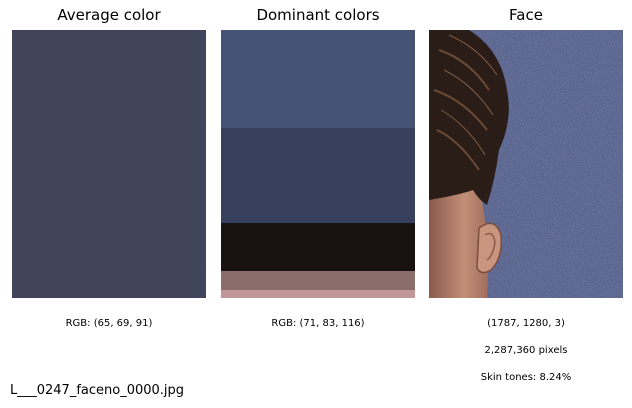 The height and width of the screenshot is (408, 632). Describe the element at coordinates (97, 390) in the screenshot. I see `image-filename: L___0247_faceno_0000.jpg` at that location.